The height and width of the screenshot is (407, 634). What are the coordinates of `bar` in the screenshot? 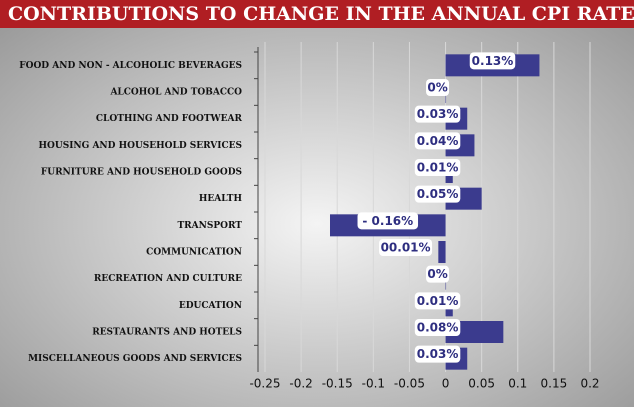 It's located at (442, 252).